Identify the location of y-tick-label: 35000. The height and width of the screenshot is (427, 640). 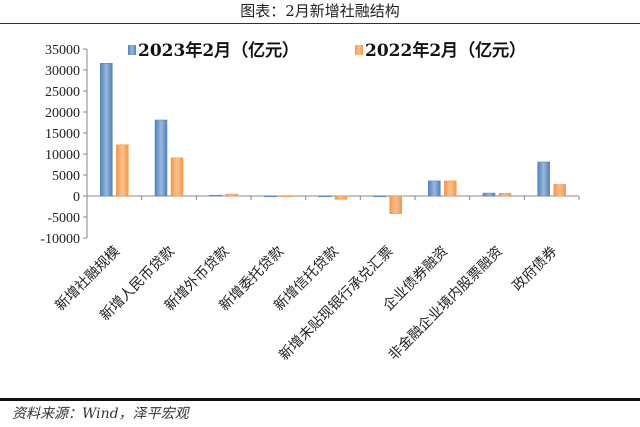
(62, 50).